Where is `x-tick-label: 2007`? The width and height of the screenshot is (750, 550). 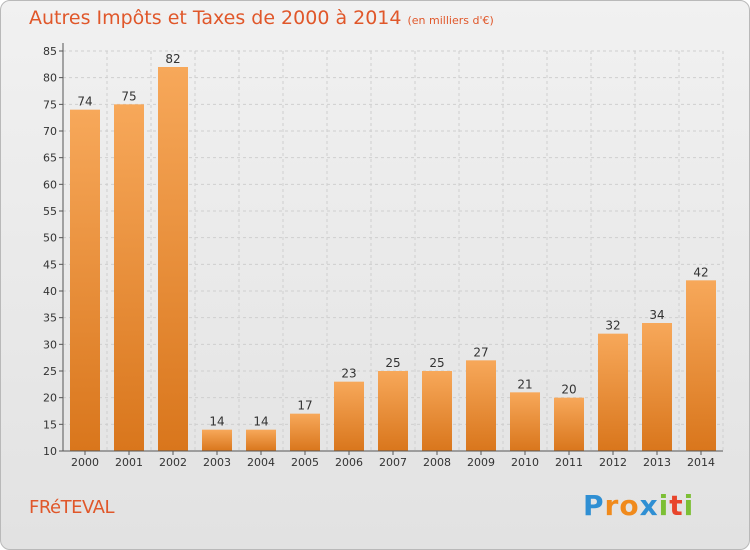 x-tick-label: 2007 is located at coordinates (393, 462).